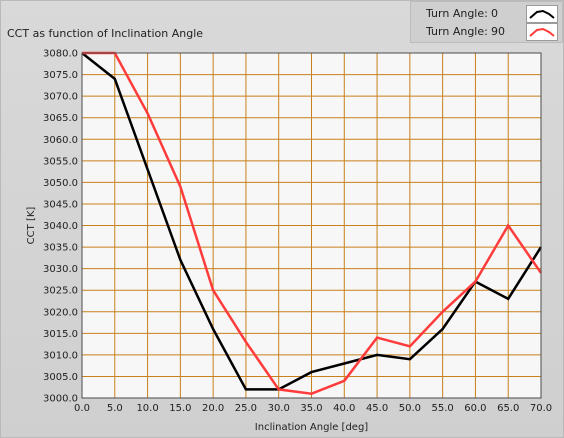 This screenshot has width=564, height=438. Describe the element at coordinates (60, 291) in the screenshot. I see `y-tick-label: 3025.0` at that location.